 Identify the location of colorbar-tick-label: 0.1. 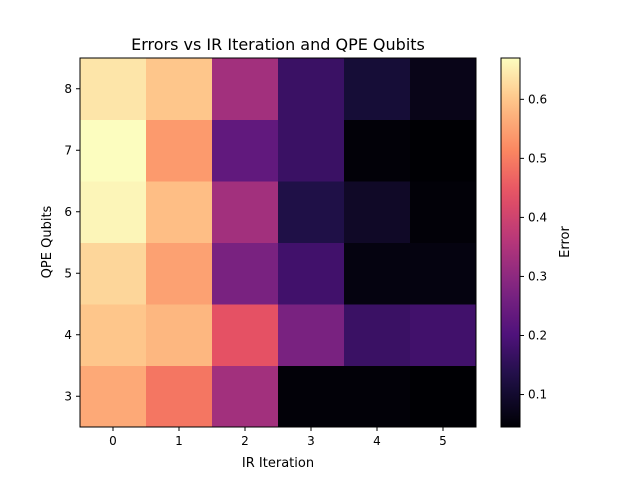
(537, 395).